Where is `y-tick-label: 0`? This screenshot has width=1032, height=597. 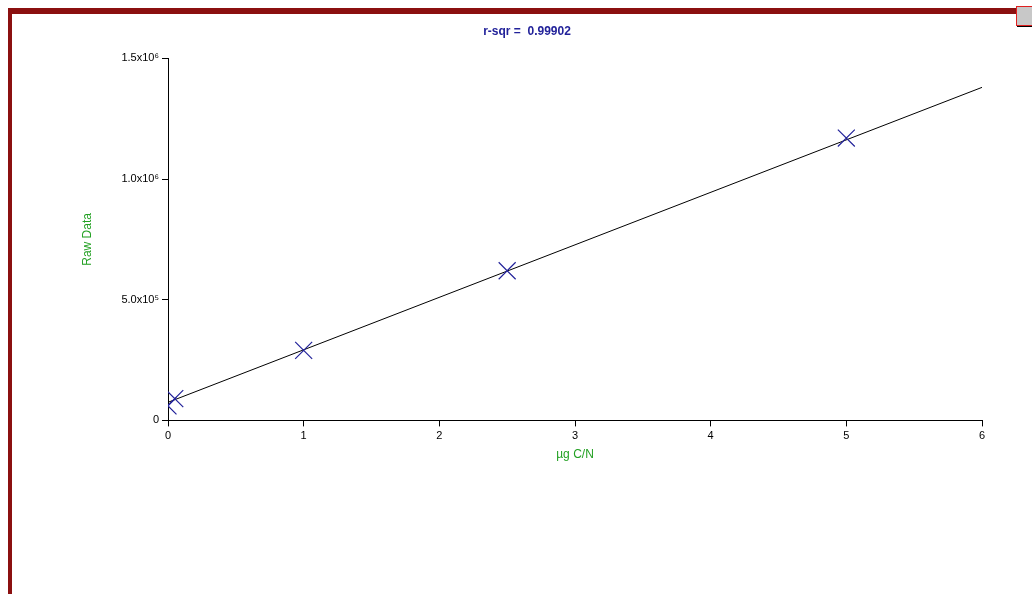
y-tick-label: 0 is located at coordinates (155, 419).